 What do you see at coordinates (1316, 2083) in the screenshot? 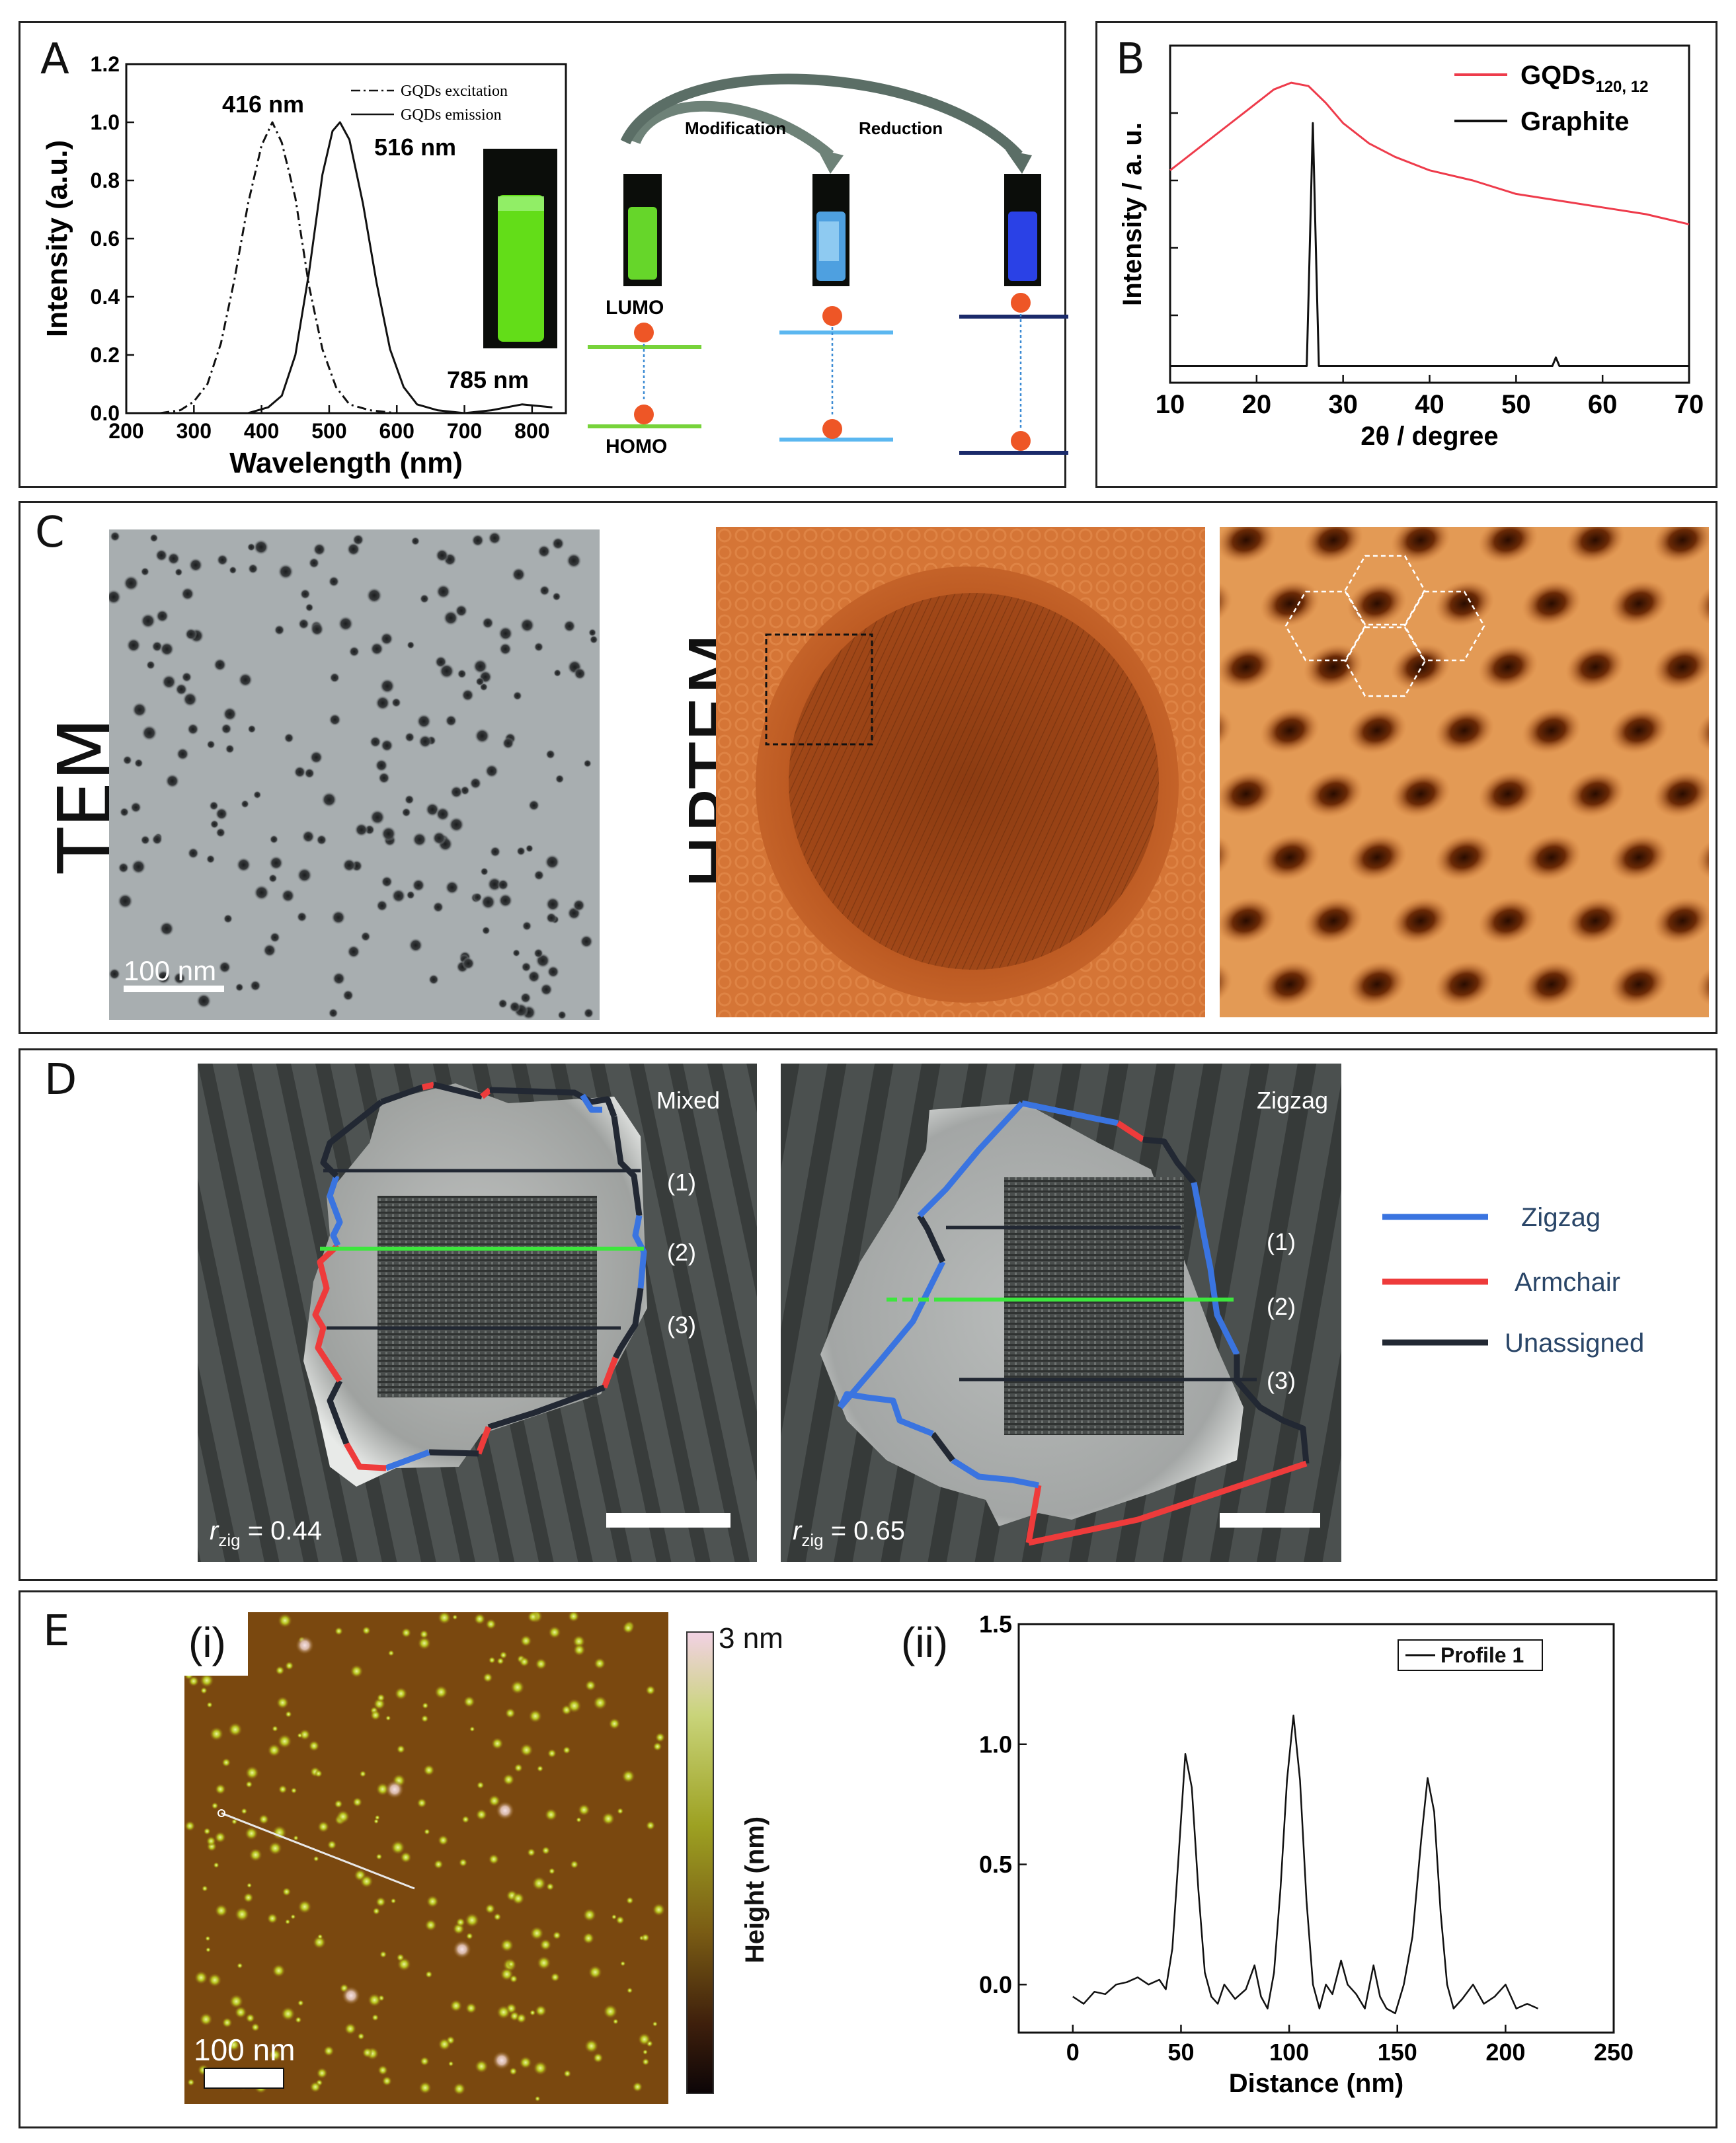
I see `x-axis-label: Distance (nm)` at bounding box center [1316, 2083].